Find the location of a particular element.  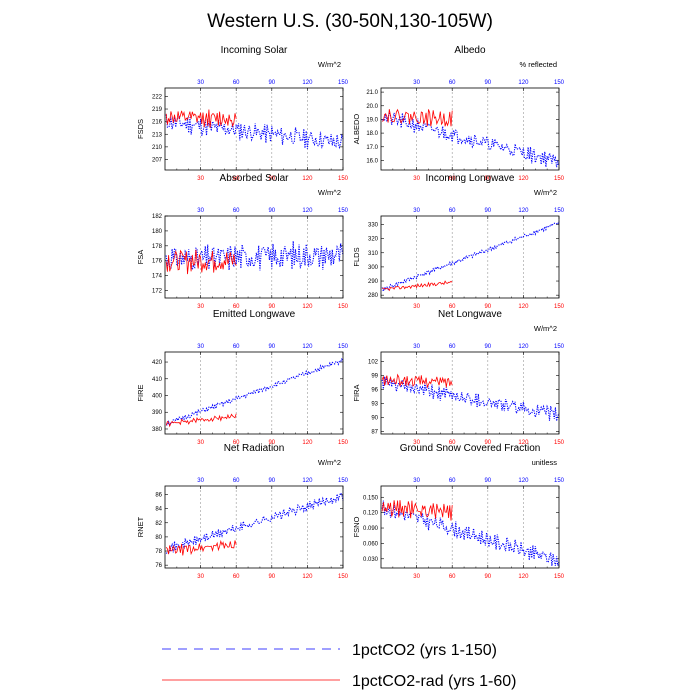

legend-label-1pctco2: 1pctCO2 (yrs 1-150) is located at coordinates (424, 650).